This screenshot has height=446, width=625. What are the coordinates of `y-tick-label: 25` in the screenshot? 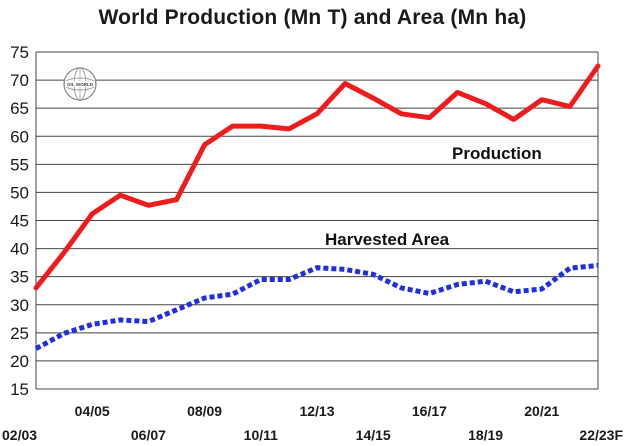 It's located at (19, 333).